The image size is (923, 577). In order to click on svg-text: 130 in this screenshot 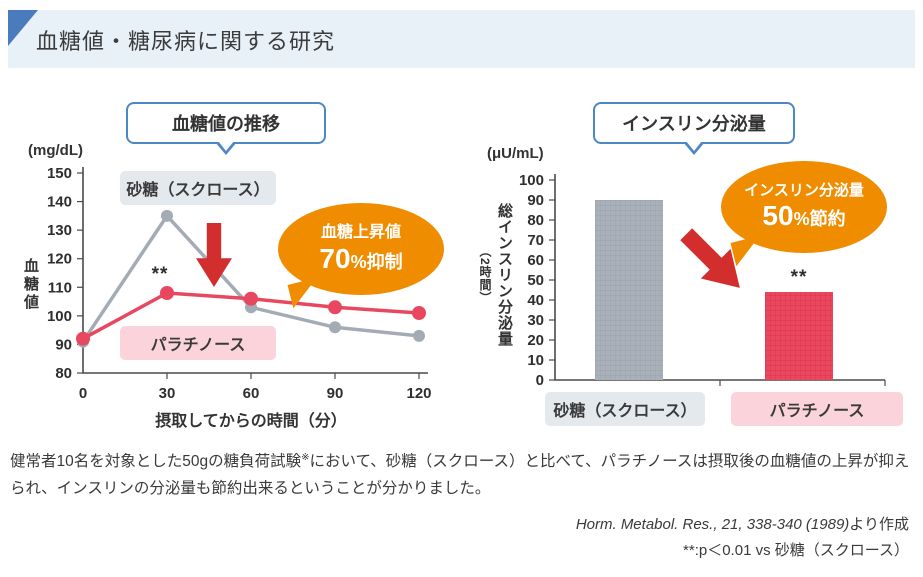, I will do `click(59, 230)`.